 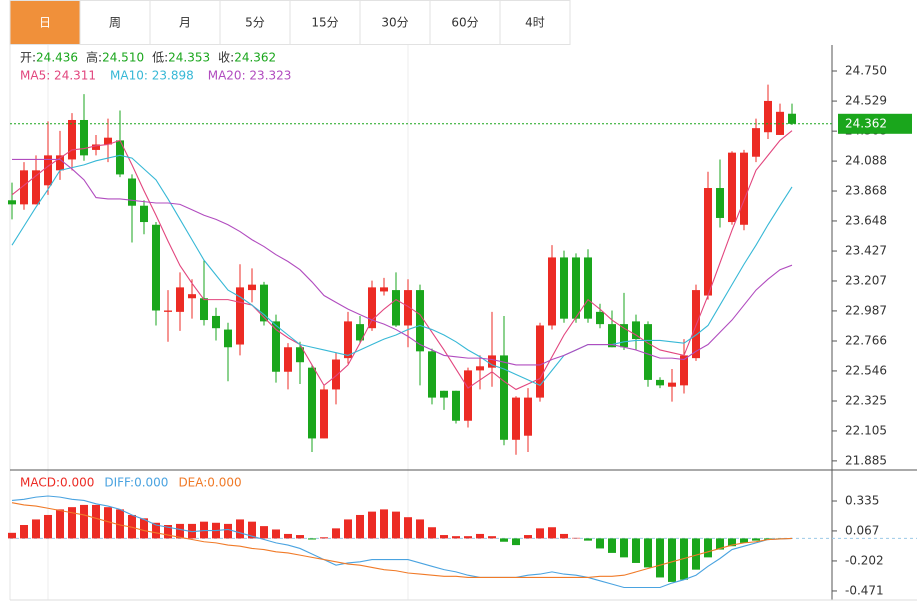 I want to click on tab-label: 30分, so click(x=394, y=23).